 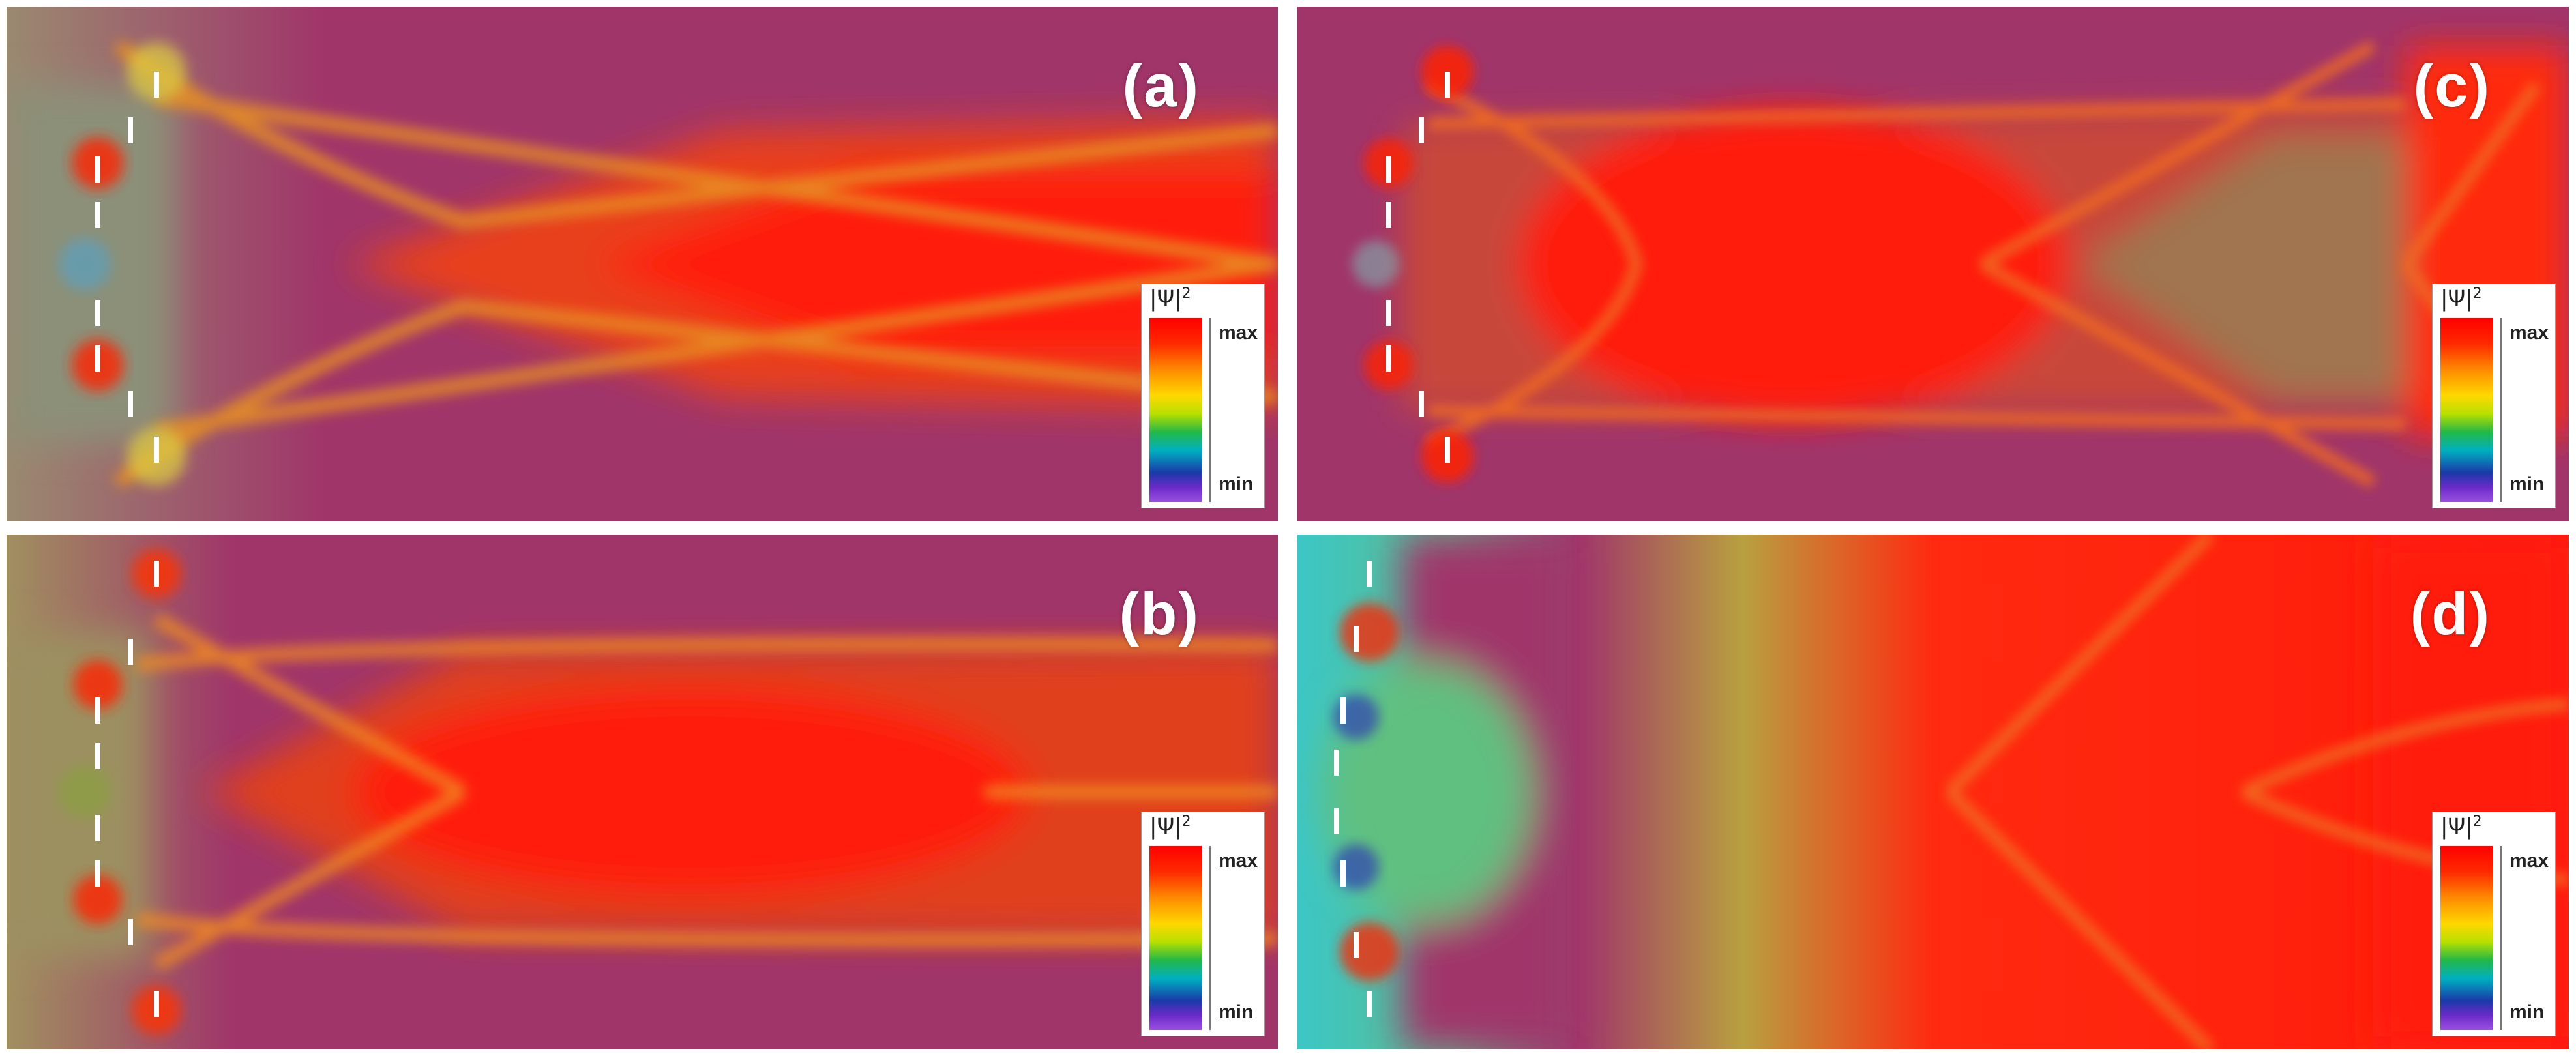 I want to click on colorbar-title-d: |Ψ|2, so click(x=2461, y=827).